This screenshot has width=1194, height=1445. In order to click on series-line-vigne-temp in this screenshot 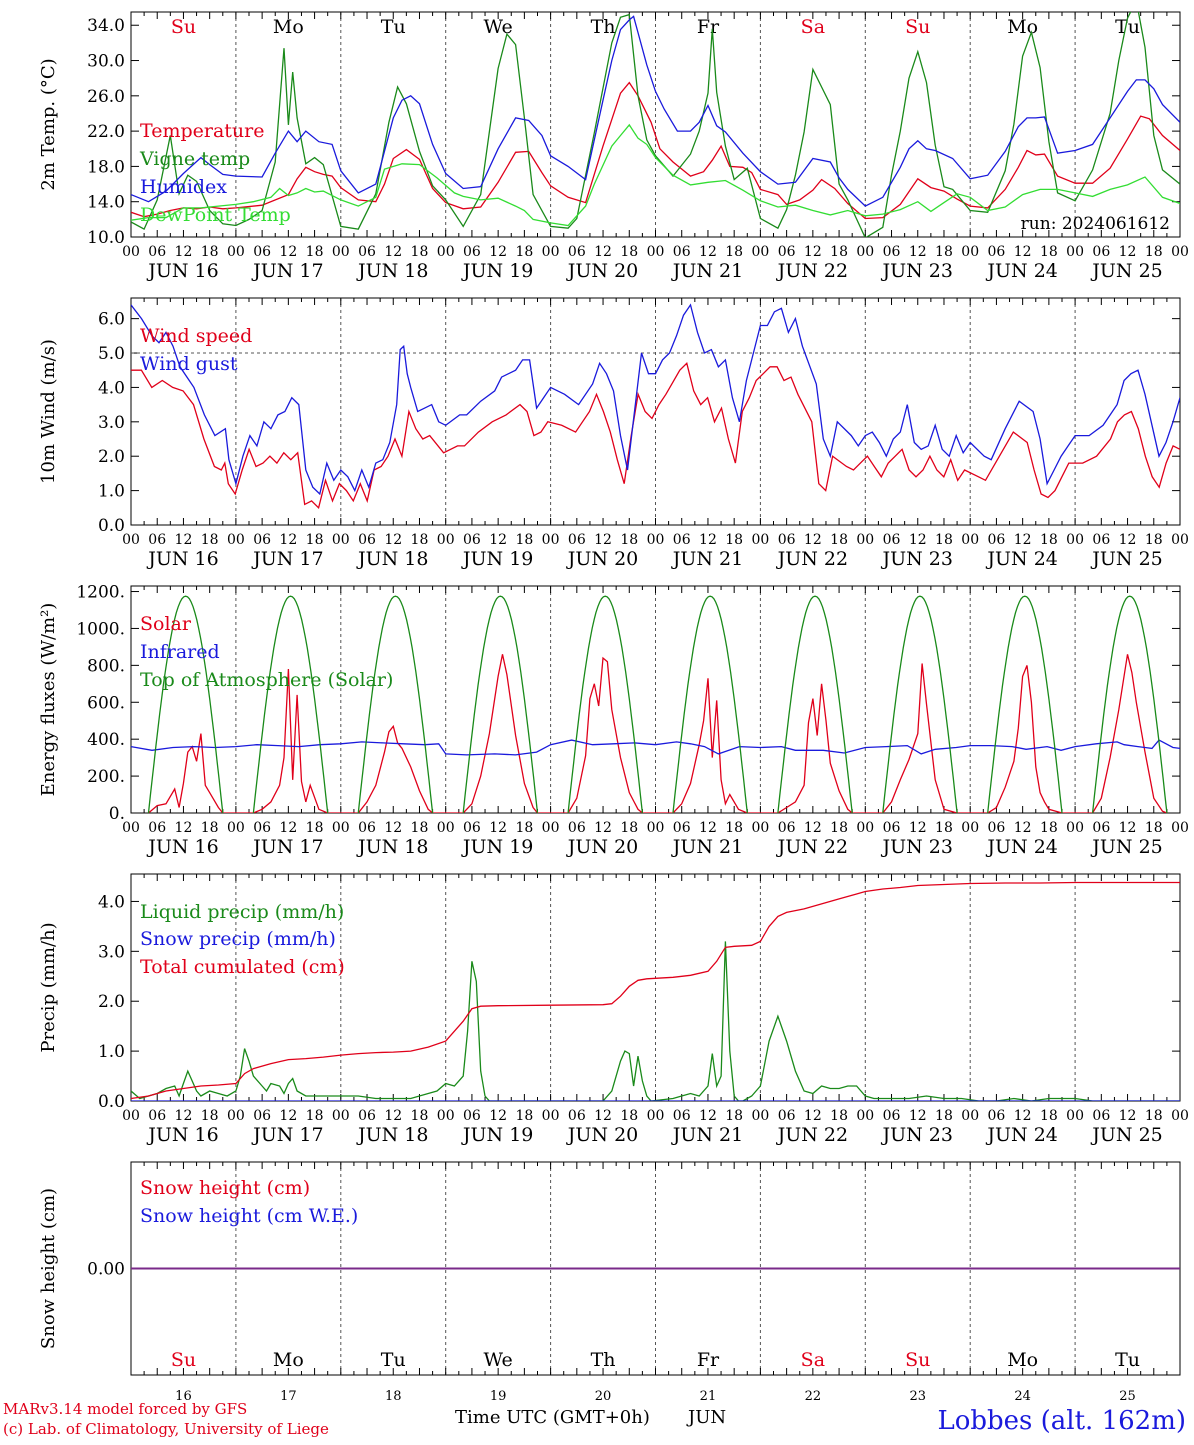, I will do `click(655, 124)`.